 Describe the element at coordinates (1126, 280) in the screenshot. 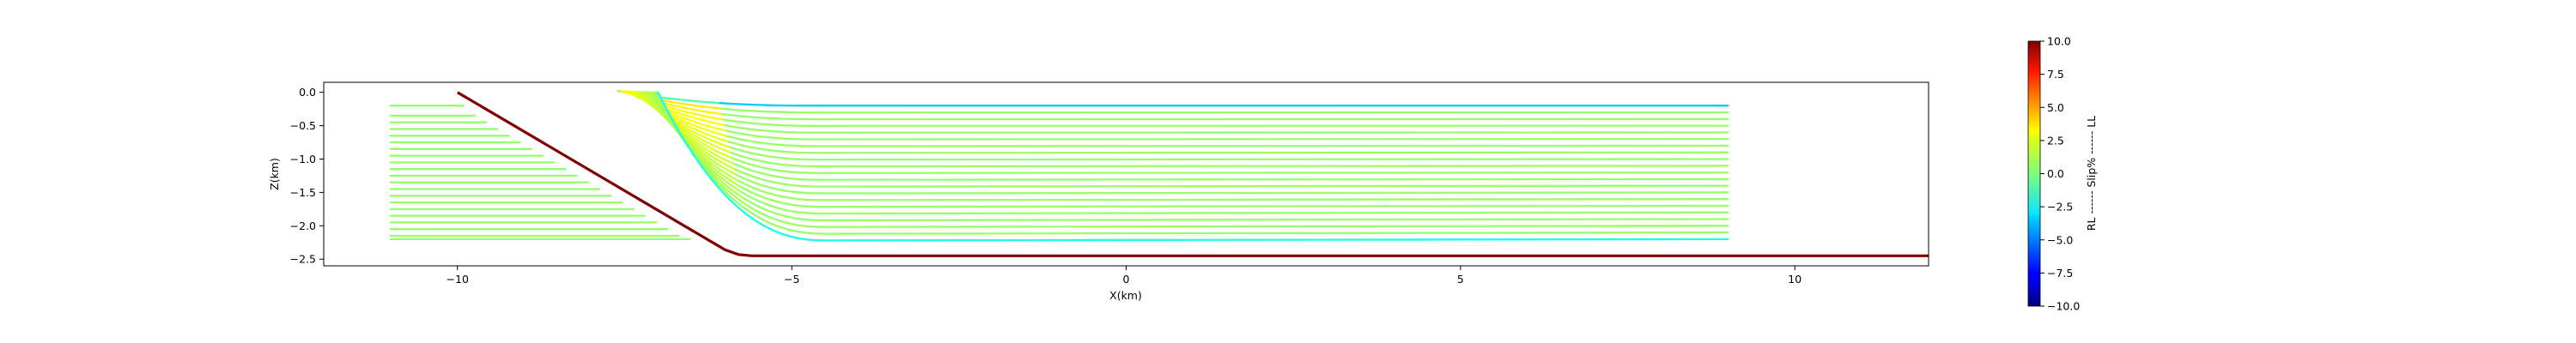

I see `x-tick-label: 0` at that location.